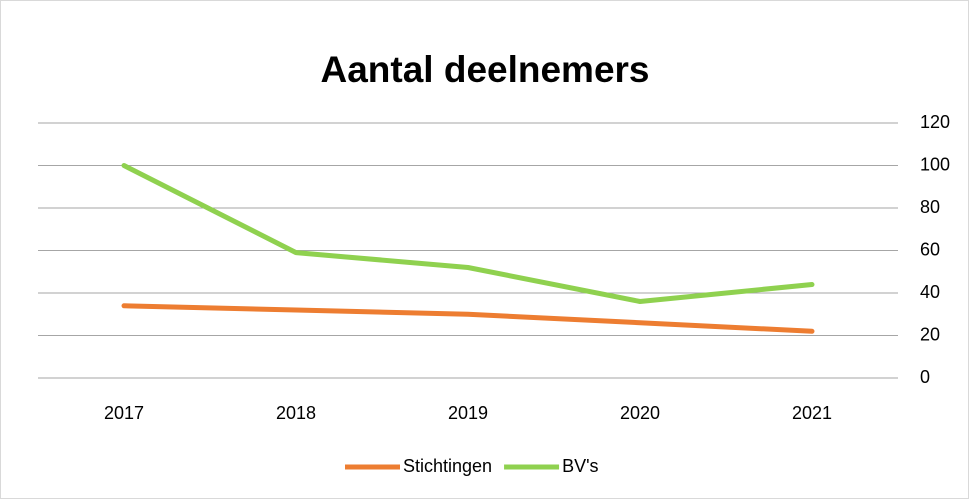 The height and width of the screenshot is (500, 970). What do you see at coordinates (935, 164) in the screenshot?
I see `y-tick-label: 100` at bounding box center [935, 164].